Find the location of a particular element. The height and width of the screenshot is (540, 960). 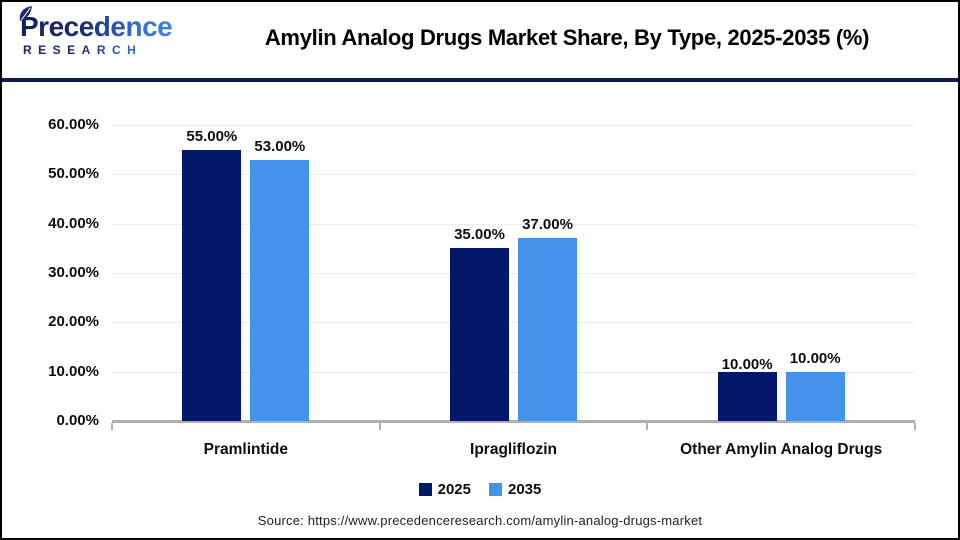

bar-value-label: 37.00% is located at coordinates (547, 225).